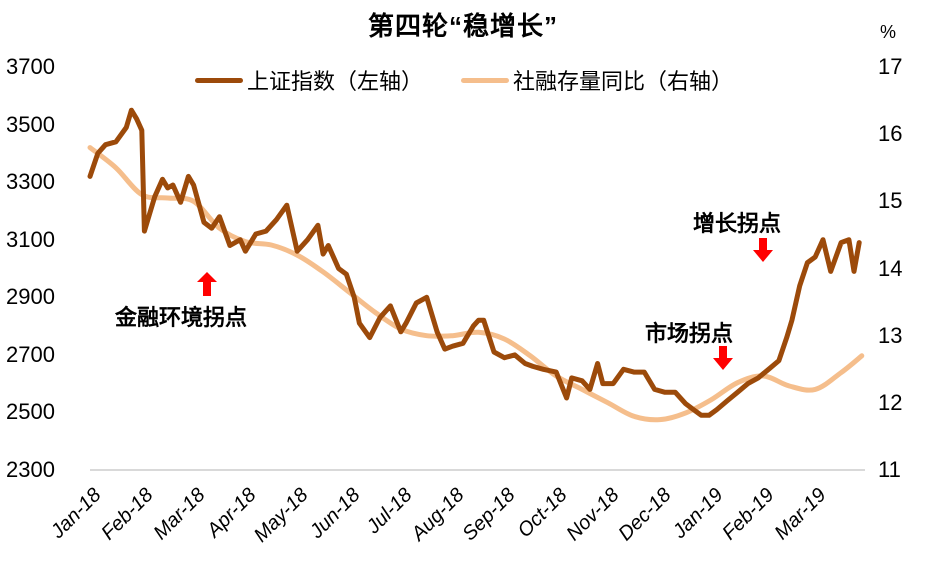  Describe the element at coordinates (890, 335) in the screenshot. I see `right-y-tick: 13` at that location.